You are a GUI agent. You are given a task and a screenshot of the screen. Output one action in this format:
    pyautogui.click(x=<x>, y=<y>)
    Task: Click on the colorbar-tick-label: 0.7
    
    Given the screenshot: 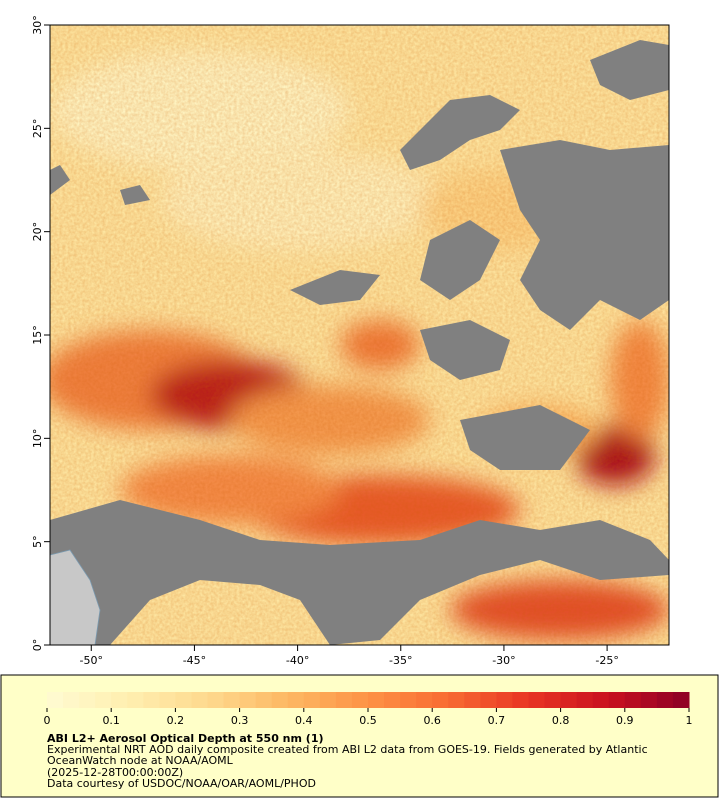 What is the action you would take?
    pyautogui.click(x=497, y=720)
    